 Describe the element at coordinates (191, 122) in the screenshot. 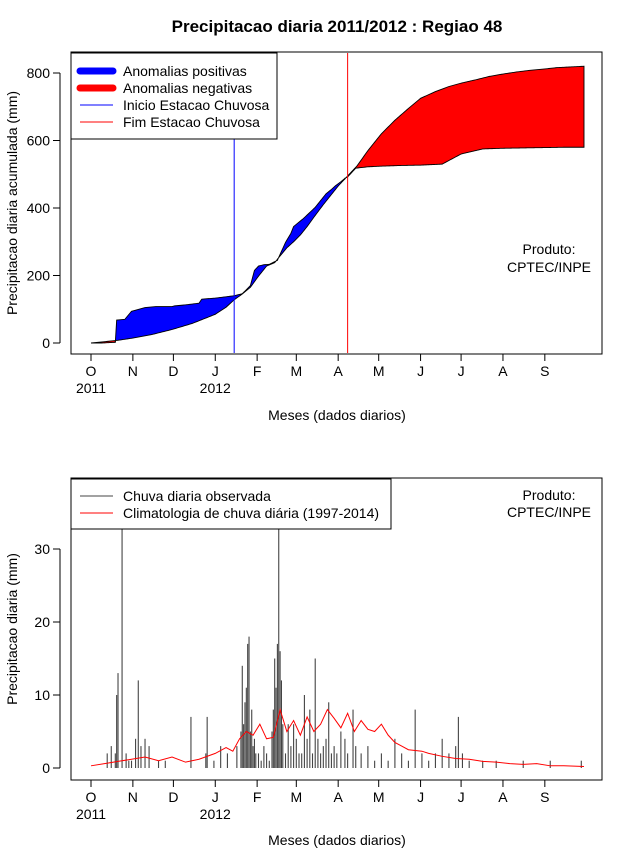

I see `legend-label-end: Fim Estacao Chuvosa` at that location.